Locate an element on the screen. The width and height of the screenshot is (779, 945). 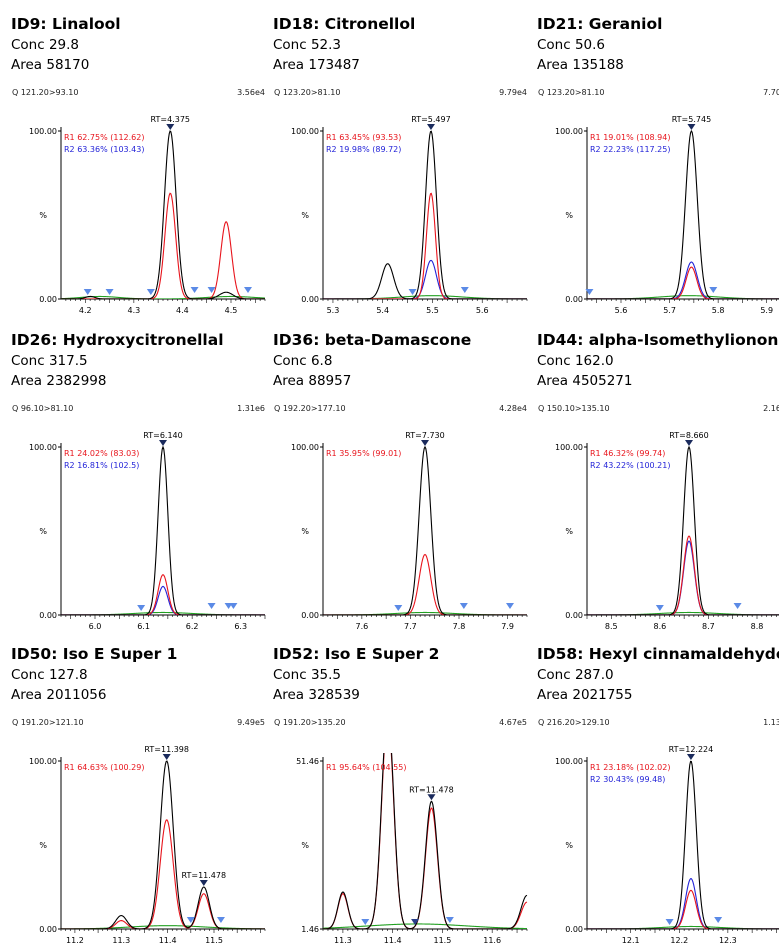
transition-label: Q 121.20>93.10 is located at coordinates (45, 92).